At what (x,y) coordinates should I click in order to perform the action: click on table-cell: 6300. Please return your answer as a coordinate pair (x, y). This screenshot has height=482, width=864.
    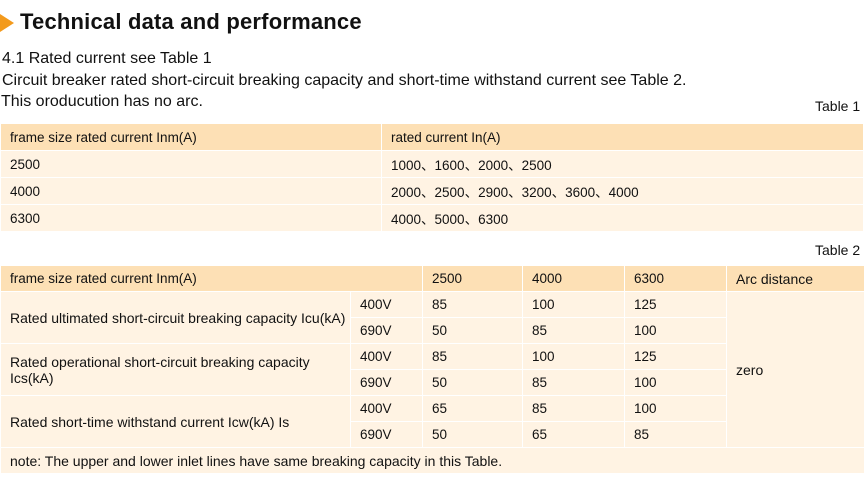
    Looking at the image, I should click on (191, 218).